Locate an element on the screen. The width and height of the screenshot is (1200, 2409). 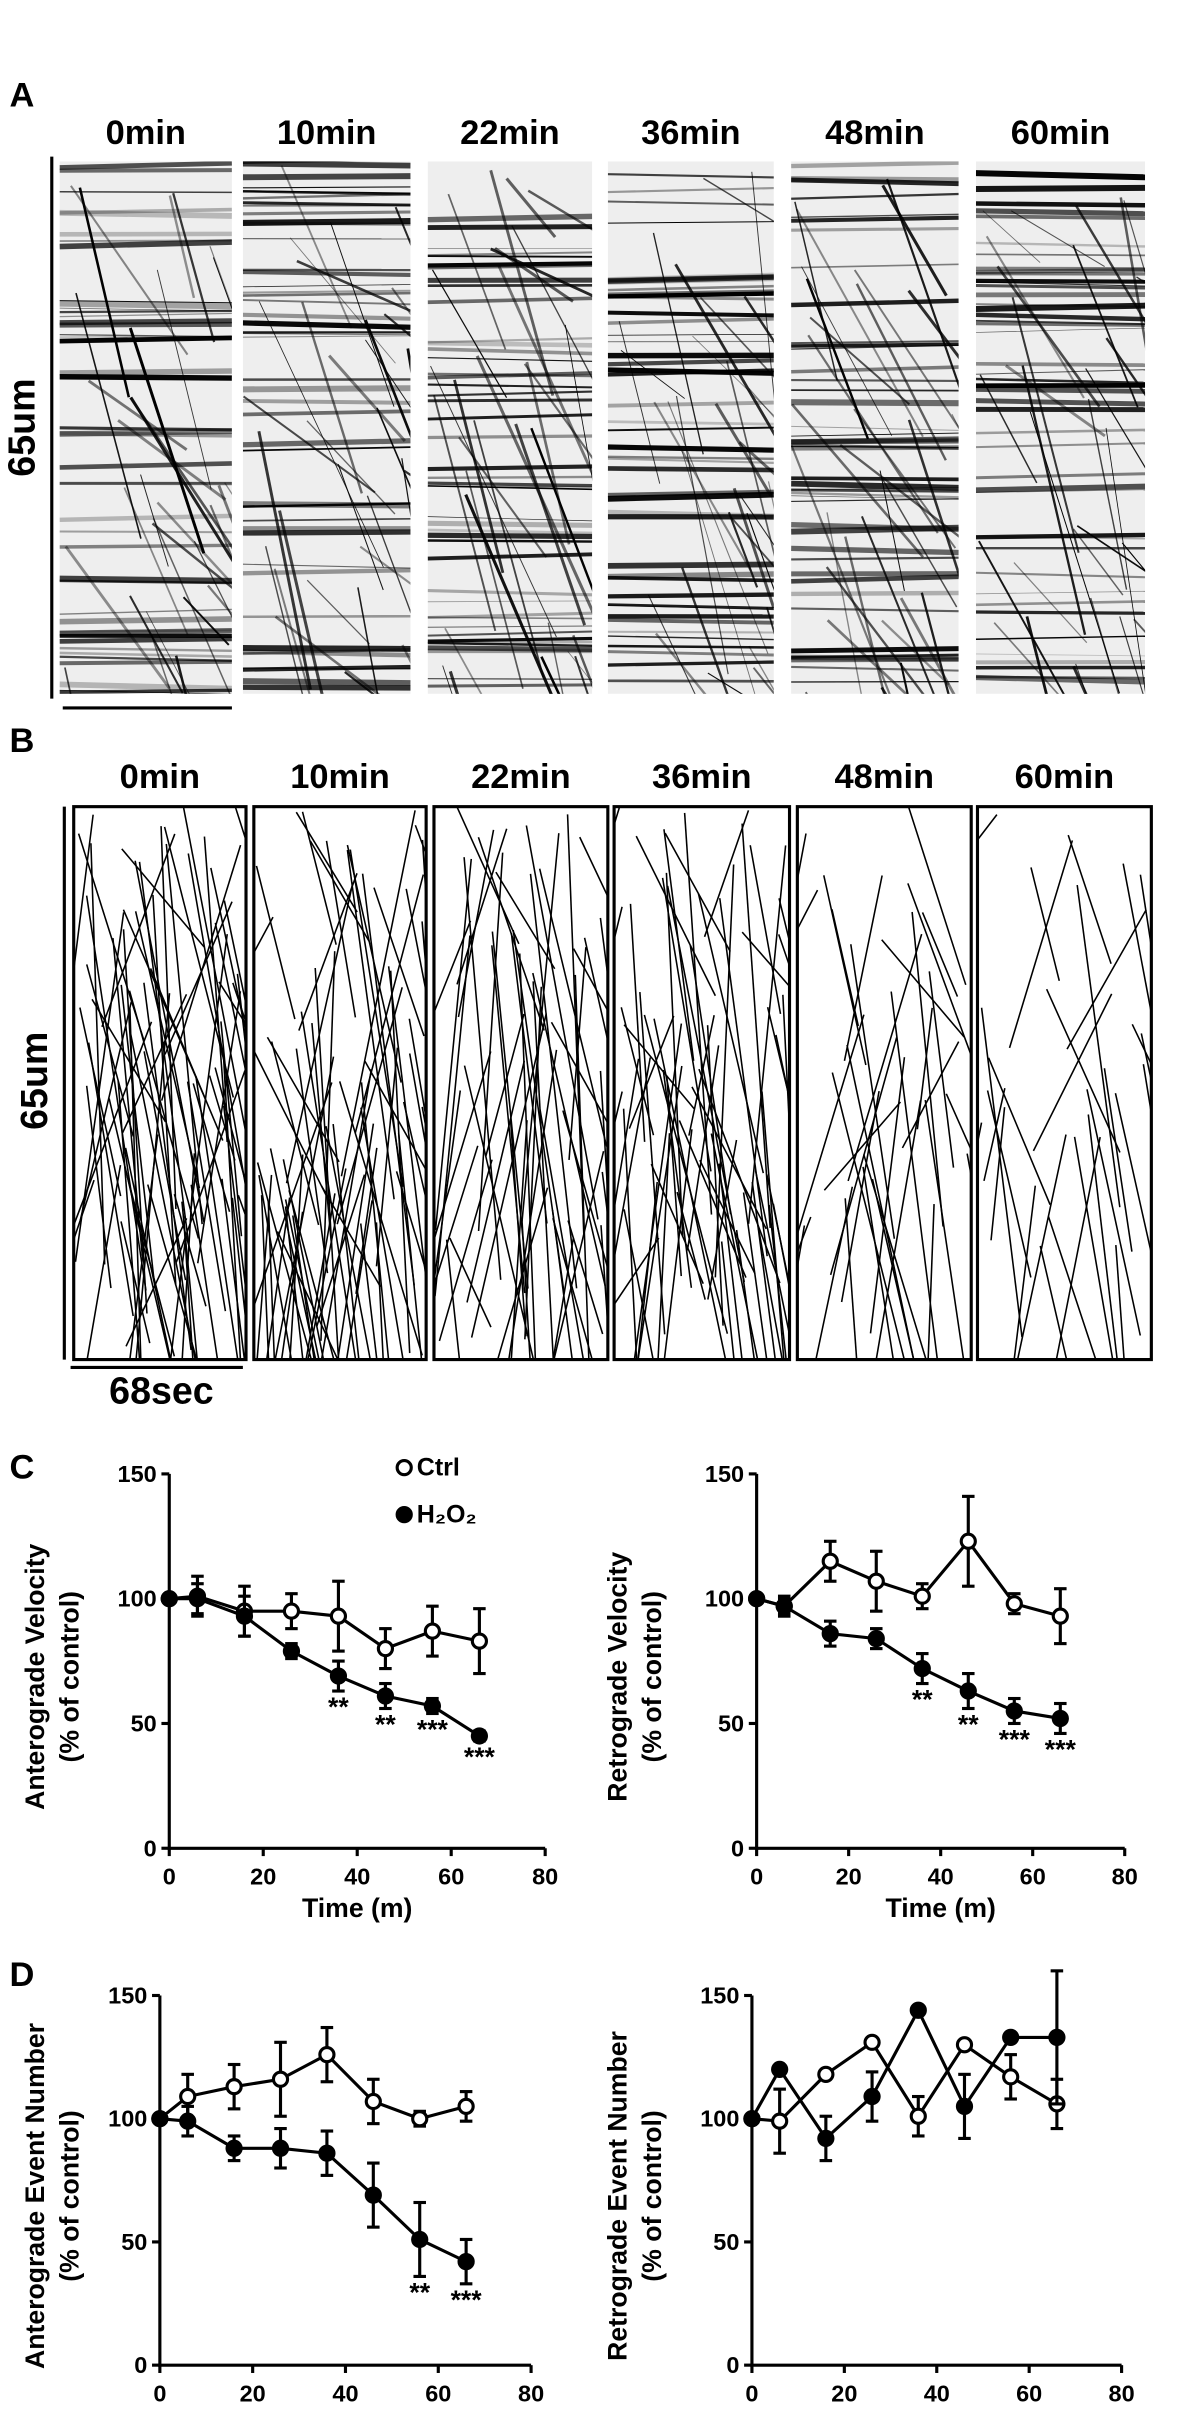
trace-box is located at coordinates (520, 1083).